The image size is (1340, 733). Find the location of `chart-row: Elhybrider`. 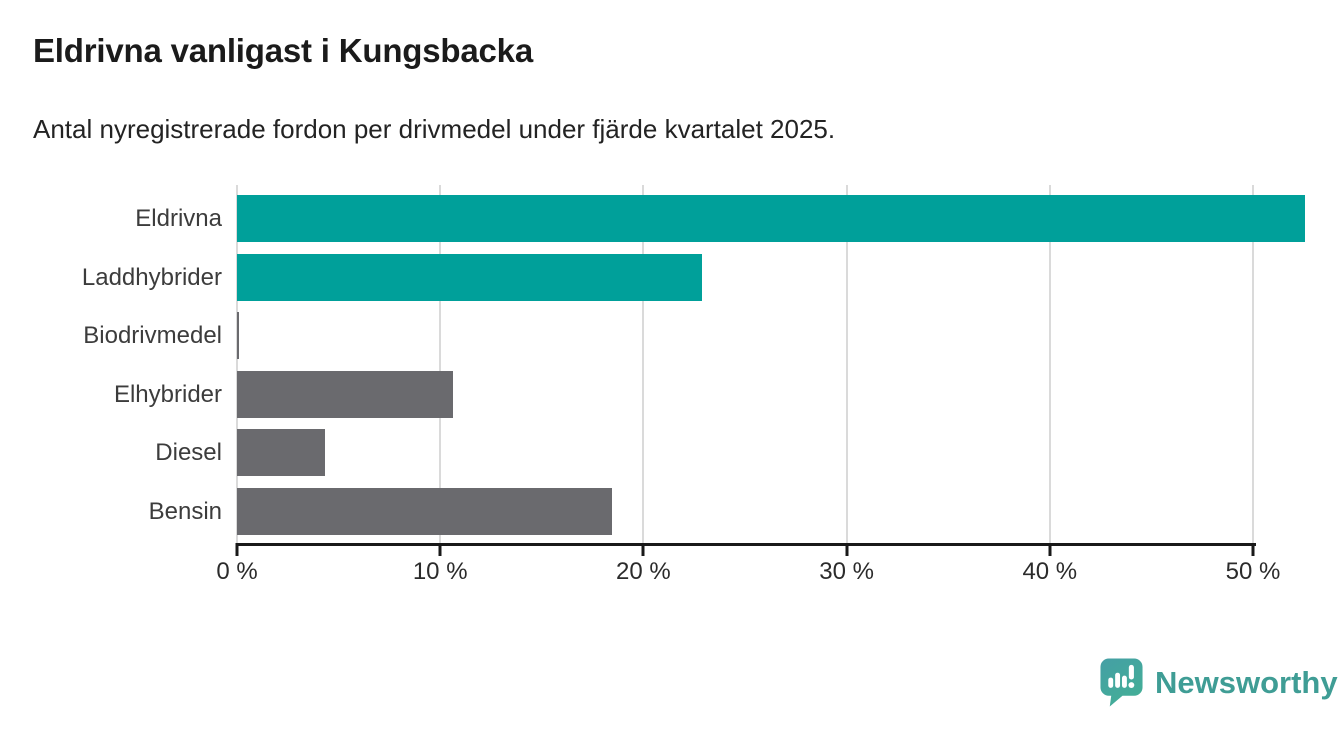

chart-row: Elhybrider is located at coordinates (670, 394).